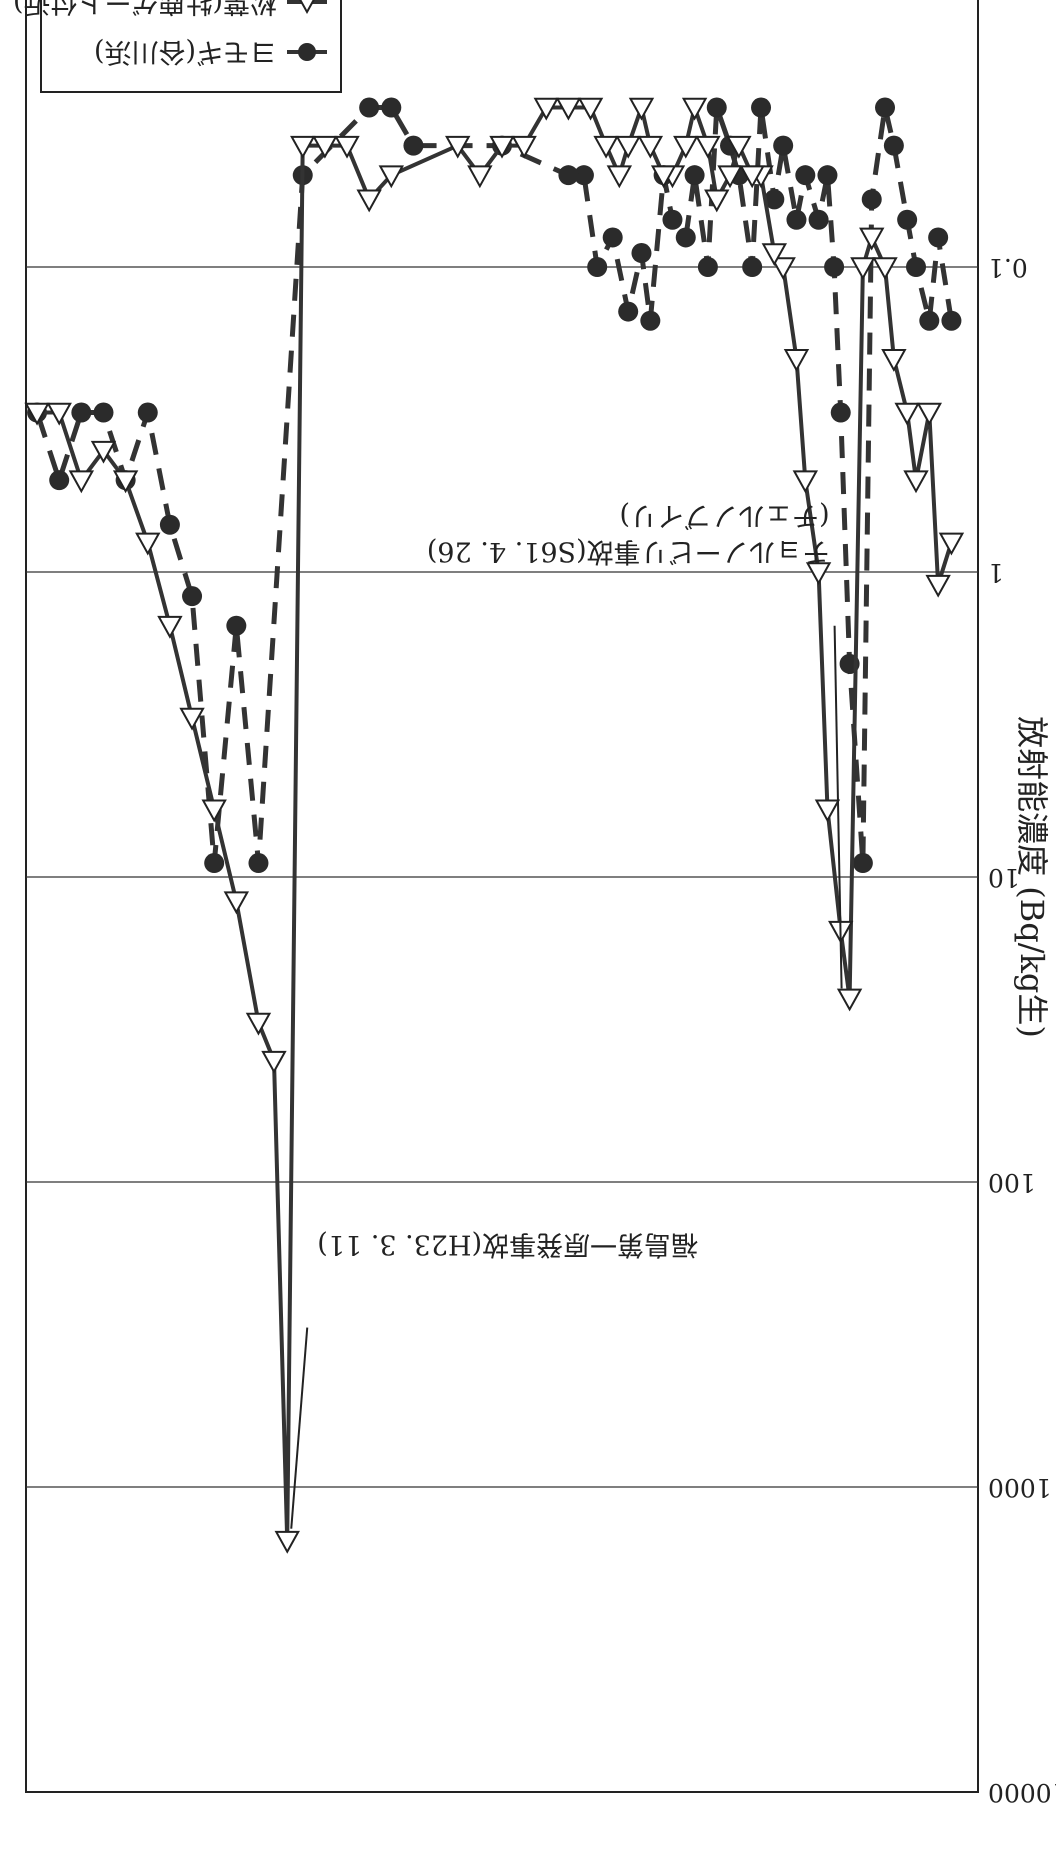 This screenshot has height=1861, width=1056. I want to click on y-axis-label: 放射能濃度 (Bq/kg生), so click(1032, 877).